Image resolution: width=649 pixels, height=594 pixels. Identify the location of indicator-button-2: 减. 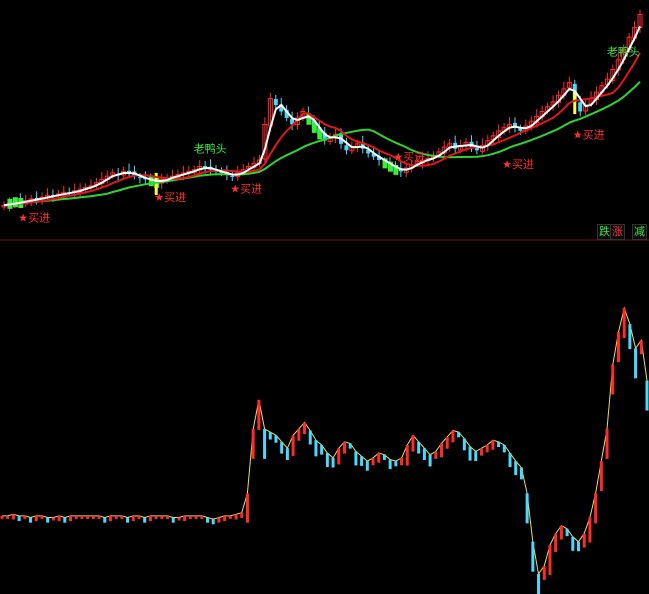
(639, 232).